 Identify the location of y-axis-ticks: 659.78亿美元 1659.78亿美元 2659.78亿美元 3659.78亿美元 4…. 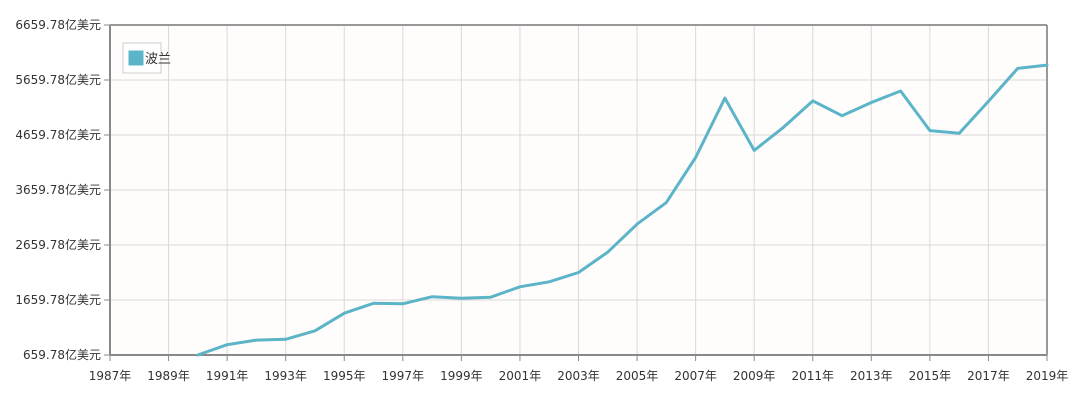
(62, 189).